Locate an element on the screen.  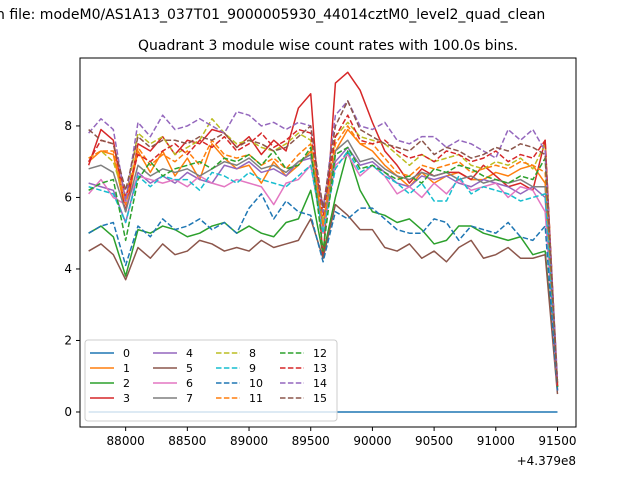
legend-label-0: 0 is located at coordinates (126, 353).